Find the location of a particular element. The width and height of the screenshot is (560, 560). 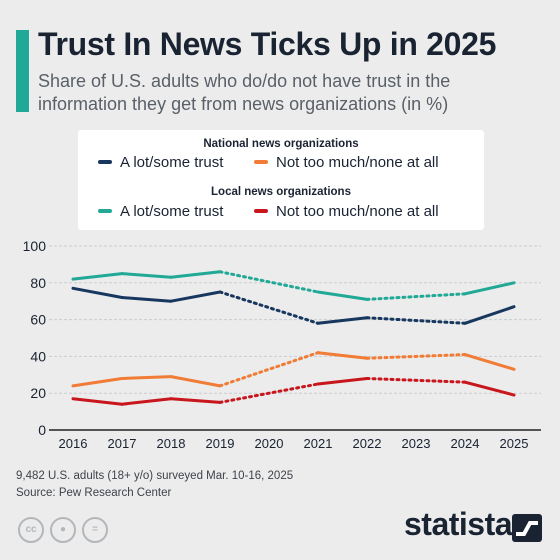

legend-heading-national: National news organizations is located at coordinates (281, 144).